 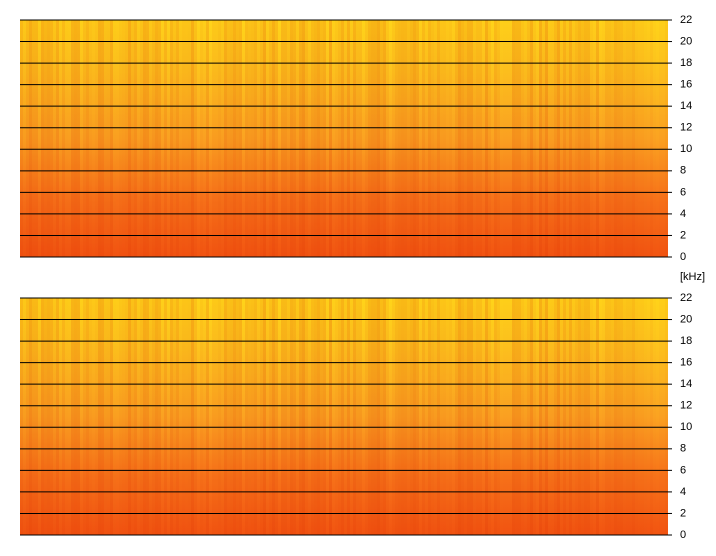 What do you see at coordinates (686, 319) in the screenshot?
I see `y-tick-label: 20` at bounding box center [686, 319].